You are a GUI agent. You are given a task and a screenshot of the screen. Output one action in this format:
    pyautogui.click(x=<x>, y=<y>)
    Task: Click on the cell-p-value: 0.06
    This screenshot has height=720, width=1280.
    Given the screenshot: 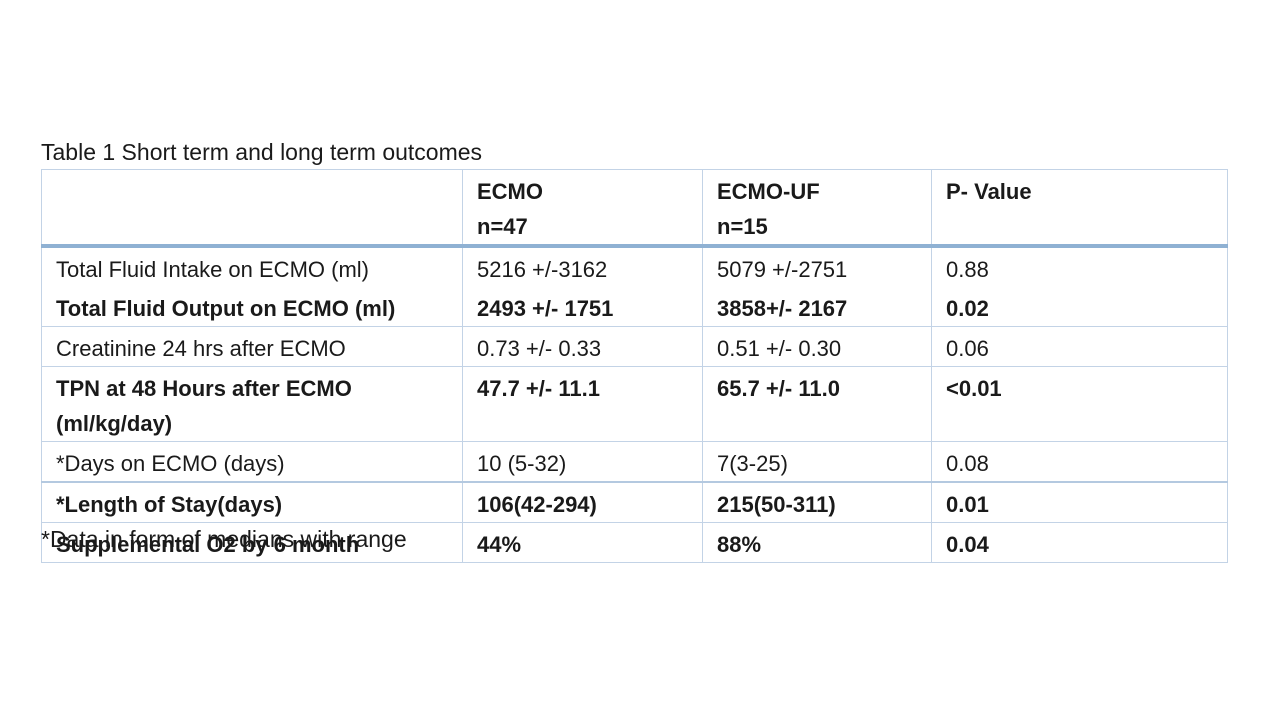 What is the action you would take?
    pyautogui.click(x=1079, y=346)
    